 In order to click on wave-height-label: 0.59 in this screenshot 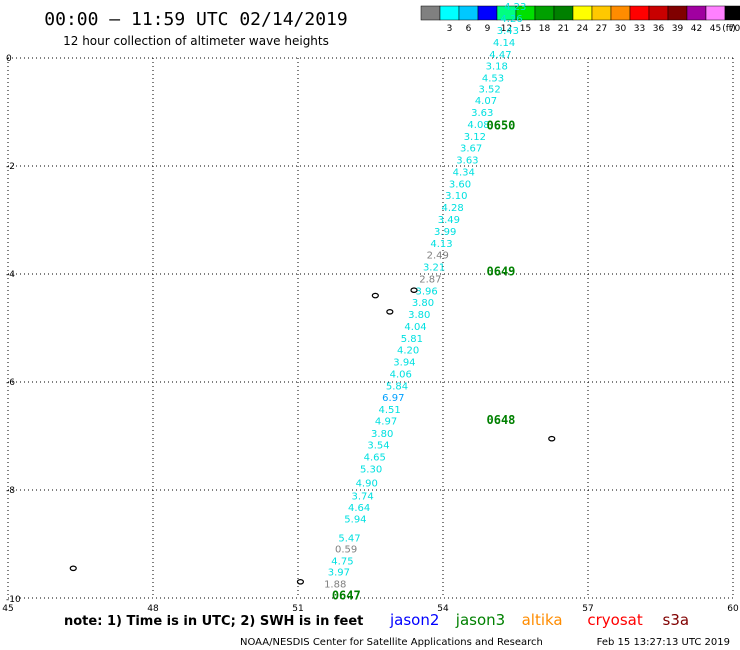, I will do `click(346, 549)`.